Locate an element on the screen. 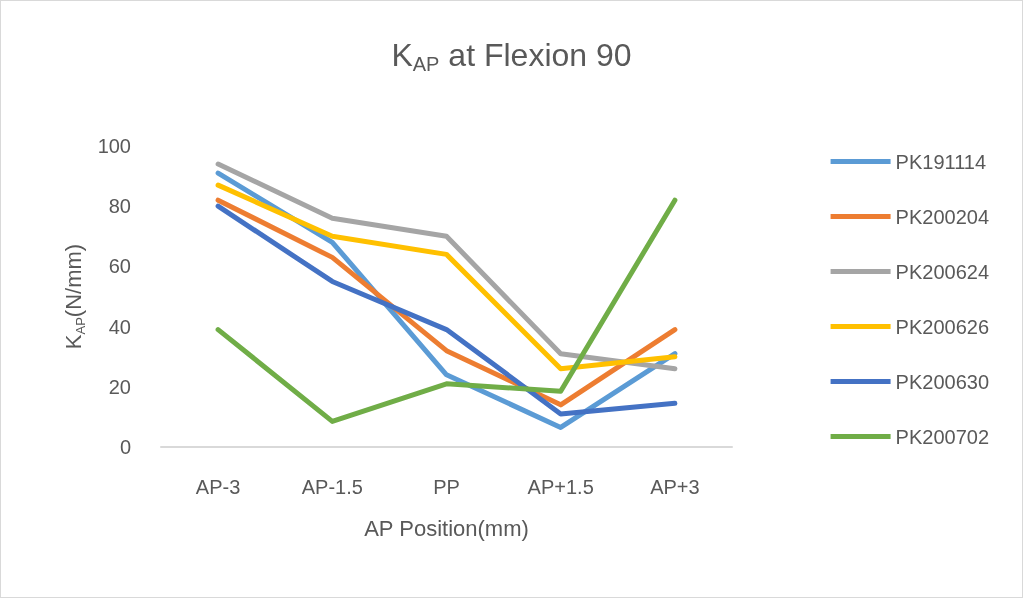  x-tick-label: AP-1.5 is located at coordinates (332, 487).